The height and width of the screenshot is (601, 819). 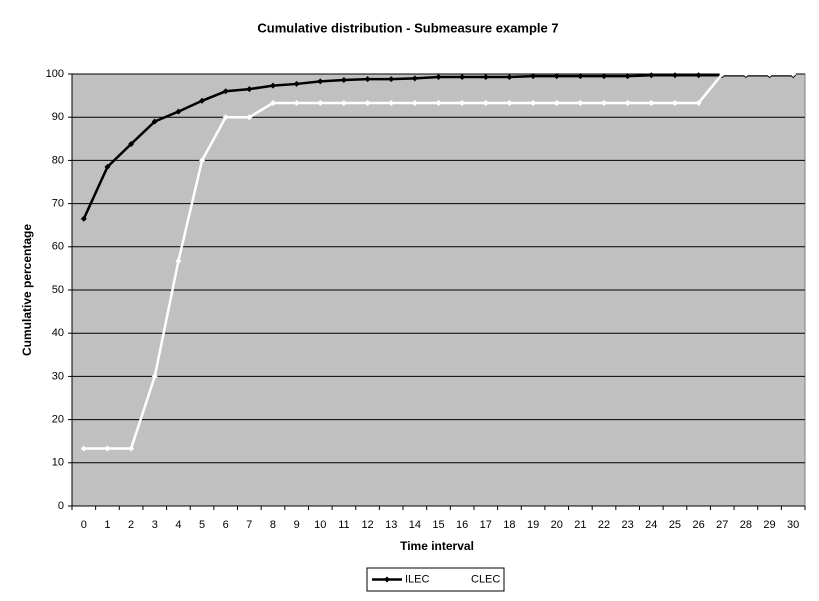 I want to click on x-tick-label: 14, so click(x=415, y=525).